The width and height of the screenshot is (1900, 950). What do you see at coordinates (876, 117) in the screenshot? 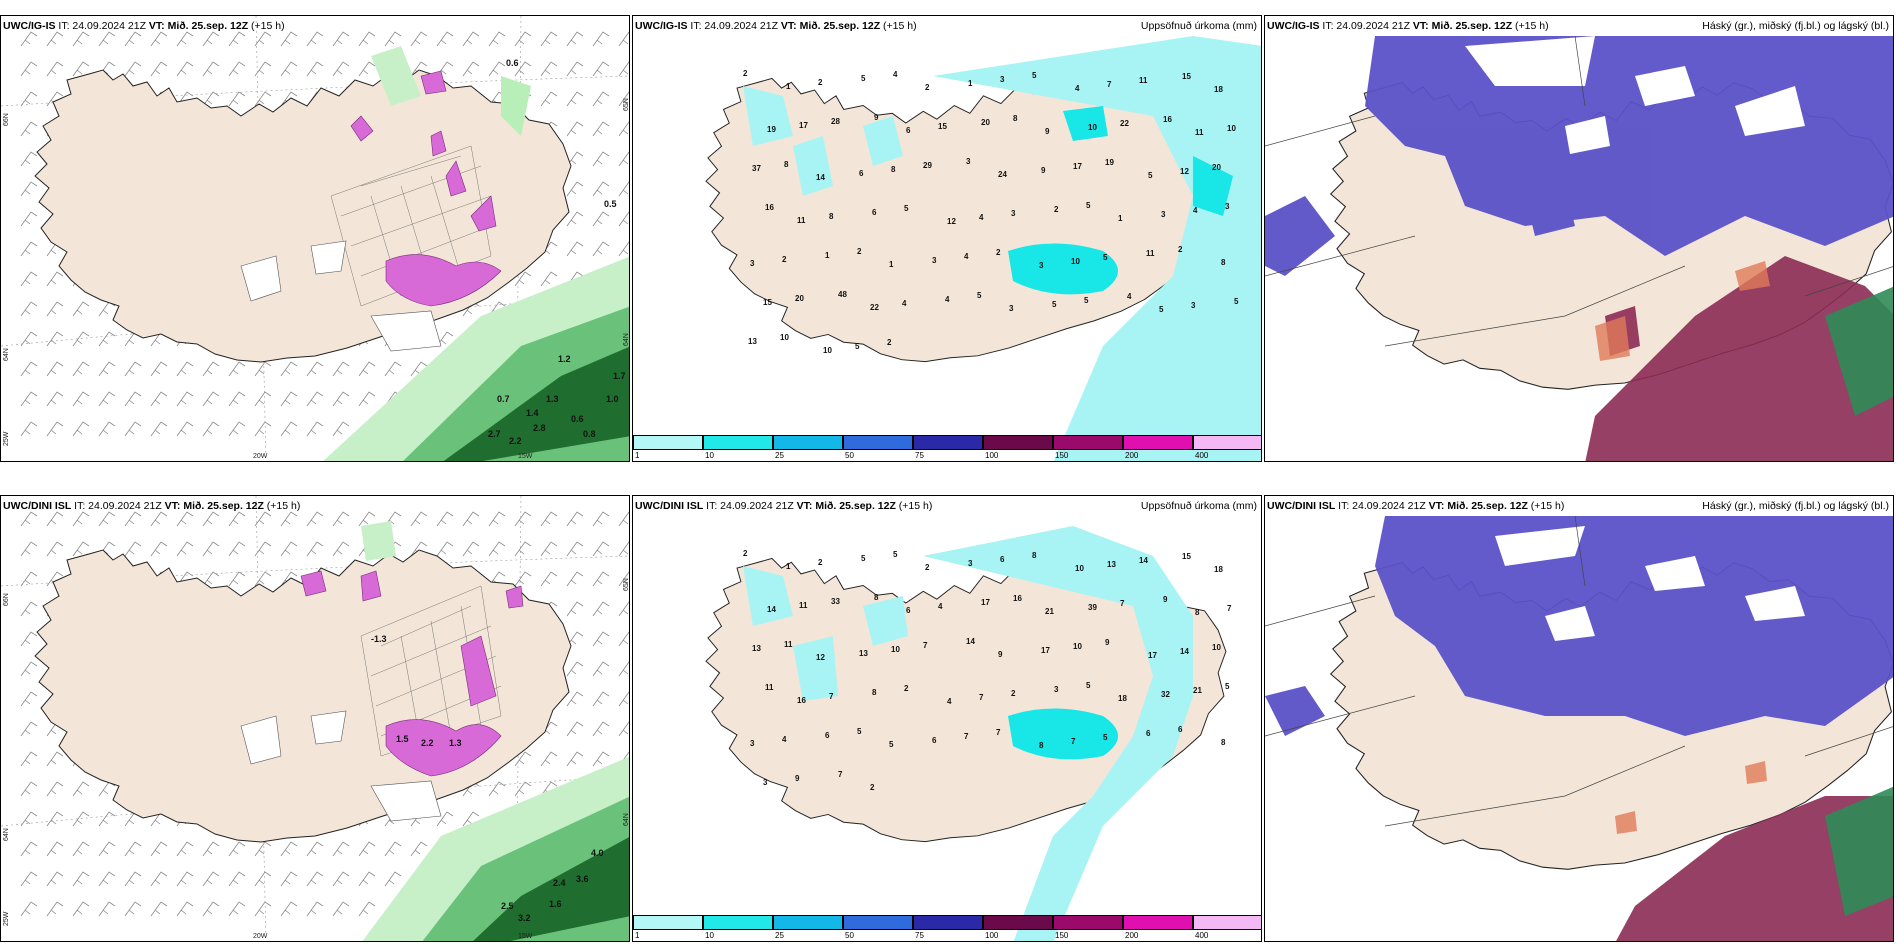
I see `precip-value: 9` at bounding box center [876, 117].